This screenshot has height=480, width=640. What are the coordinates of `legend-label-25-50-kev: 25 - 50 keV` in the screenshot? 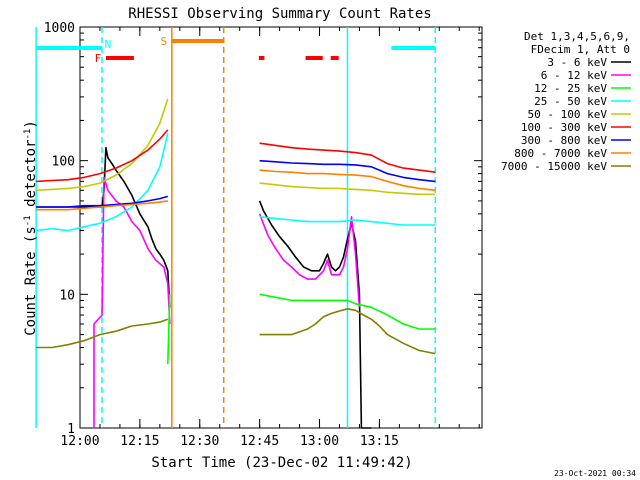 It's located at (570, 101).